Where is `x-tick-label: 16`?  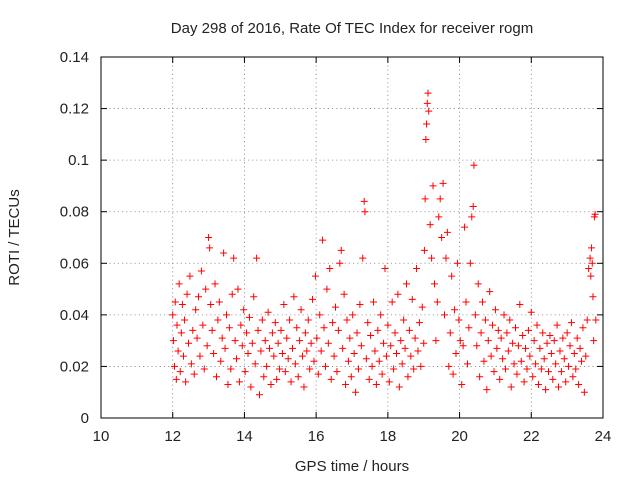
x-tick-label: 16 is located at coordinates (316, 436).